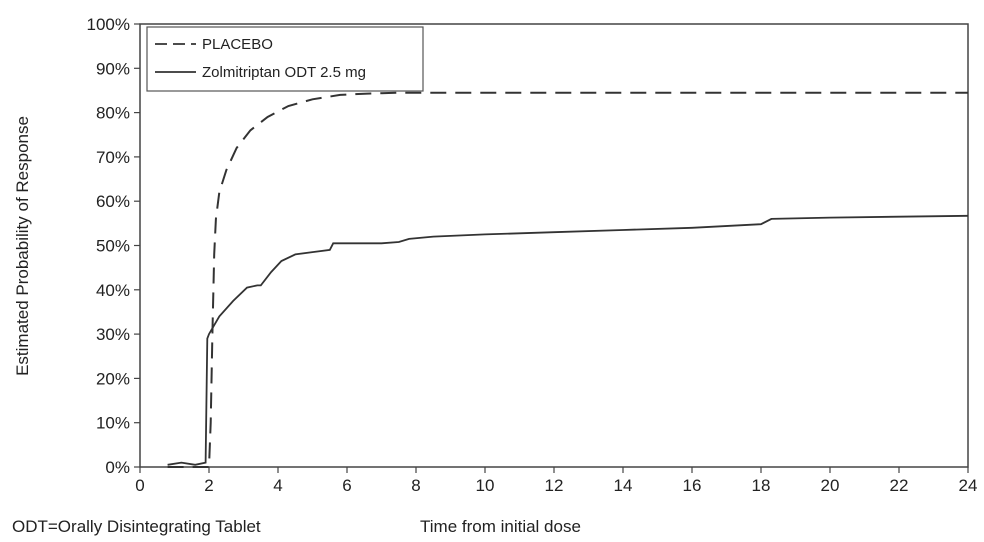 Image resolution: width=984 pixels, height=542 pixels. What do you see at coordinates (277, 485) in the screenshot?
I see `x-tick-label: 4` at bounding box center [277, 485].